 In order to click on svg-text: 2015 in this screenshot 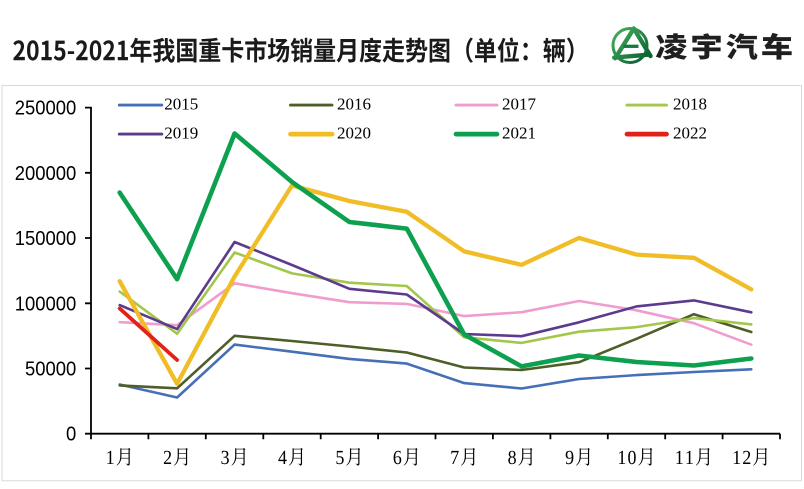, I will do `click(181, 103)`.